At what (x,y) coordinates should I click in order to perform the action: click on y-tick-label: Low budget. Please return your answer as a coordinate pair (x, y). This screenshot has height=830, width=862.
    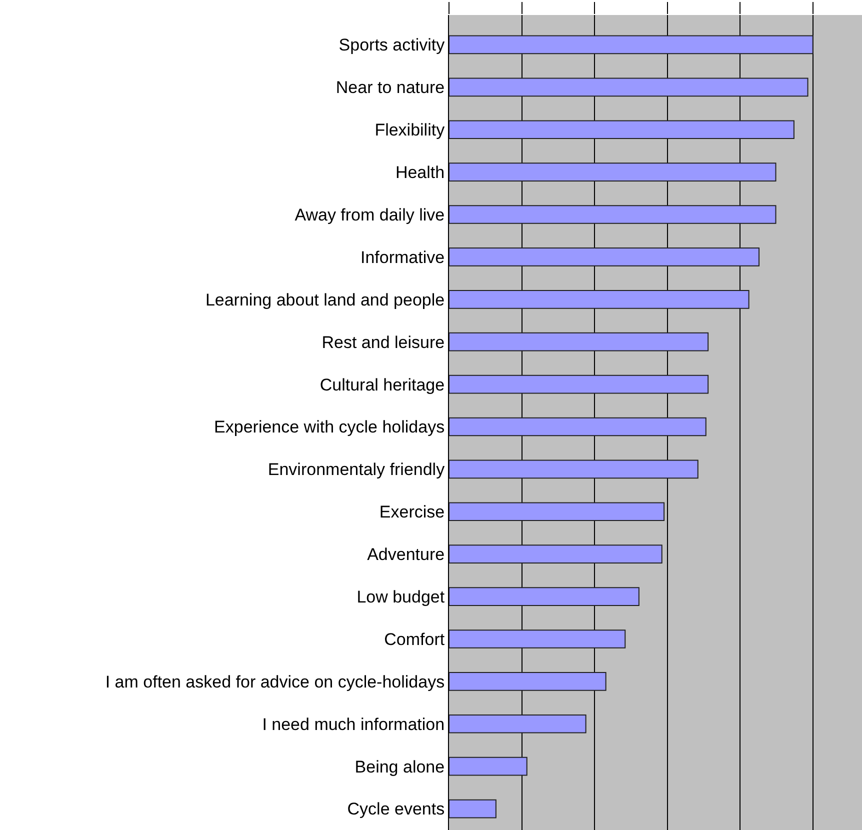
    Looking at the image, I should click on (400, 596).